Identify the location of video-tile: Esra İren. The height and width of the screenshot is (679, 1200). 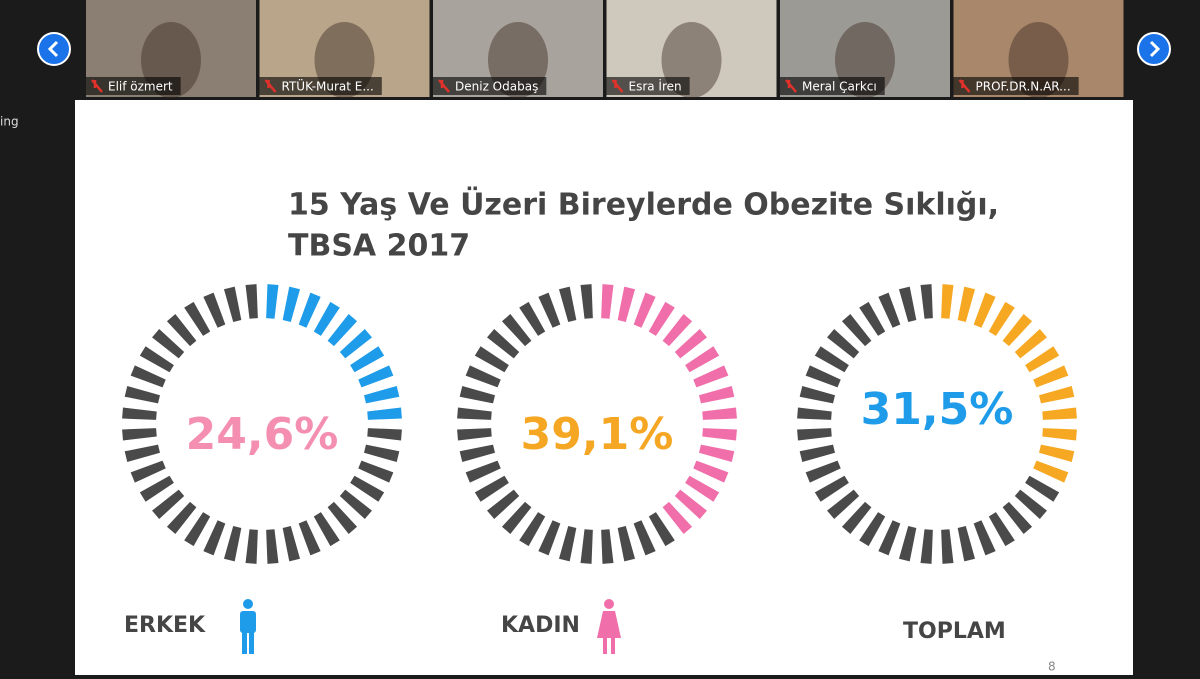
(691, 49).